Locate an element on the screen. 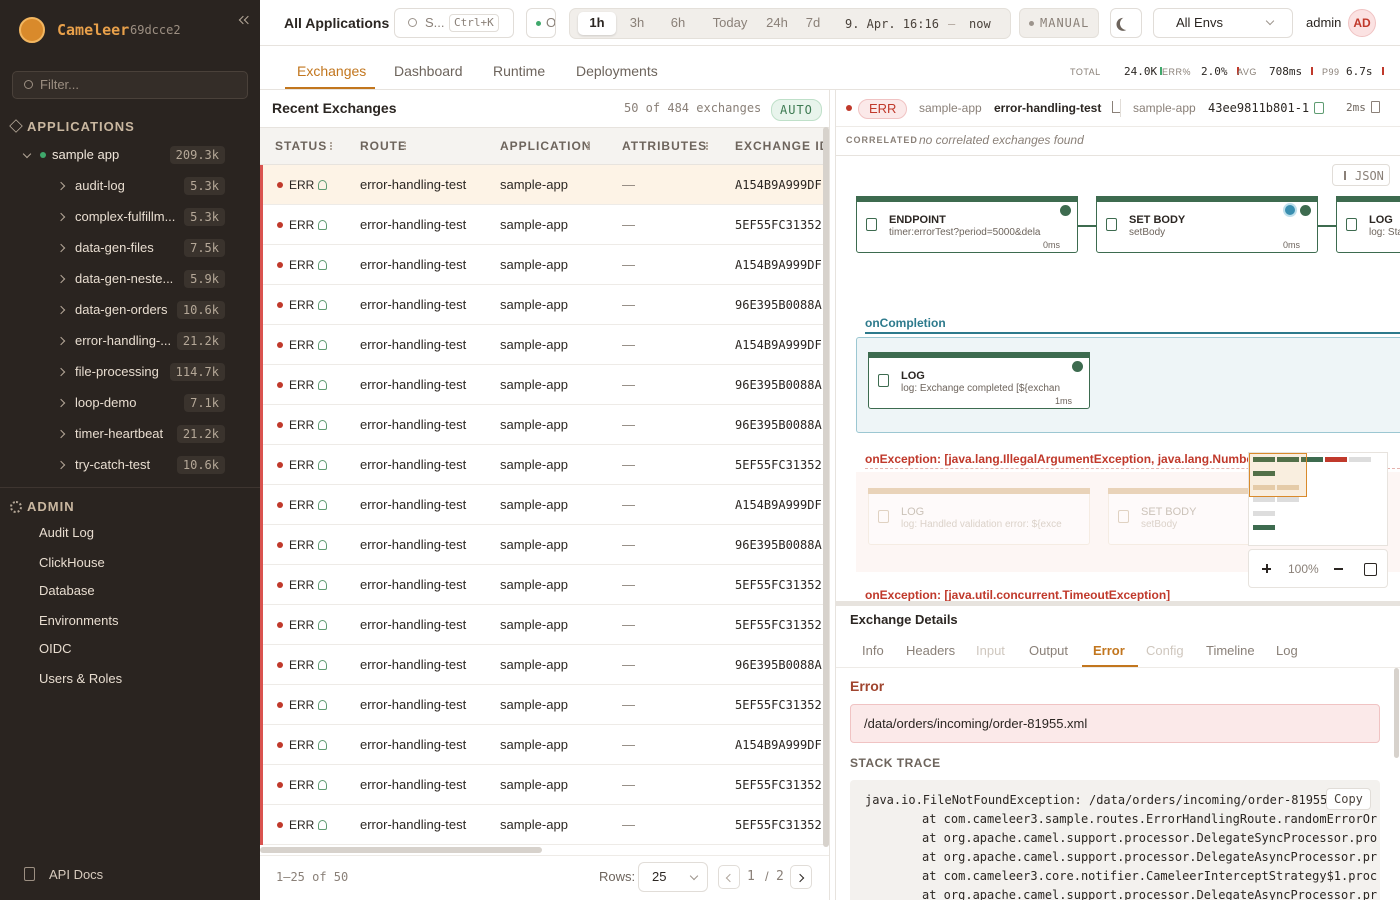  attributes-cell: — is located at coordinates (628, 264).